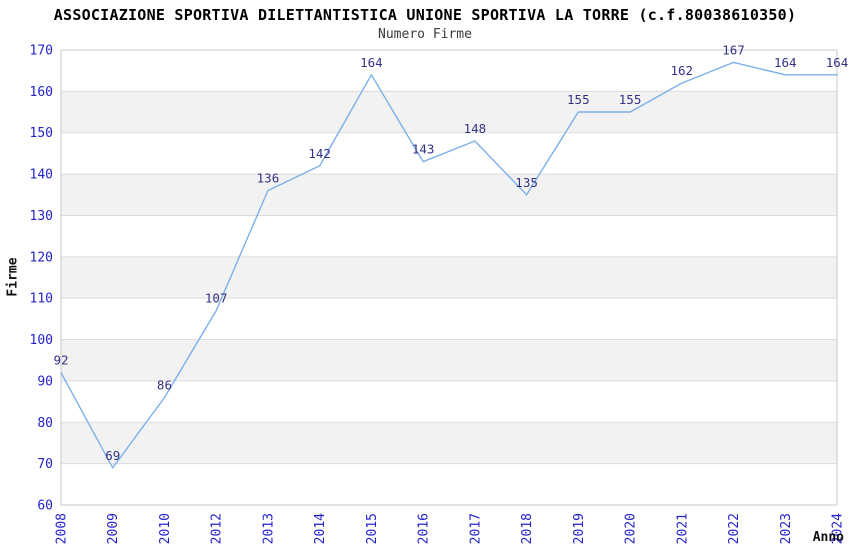 The height and width of the screenshot is (550, 850). Describe the element at coordinates (45, 381) in the screenshot. I see `y-tick-label: 90` at that location.